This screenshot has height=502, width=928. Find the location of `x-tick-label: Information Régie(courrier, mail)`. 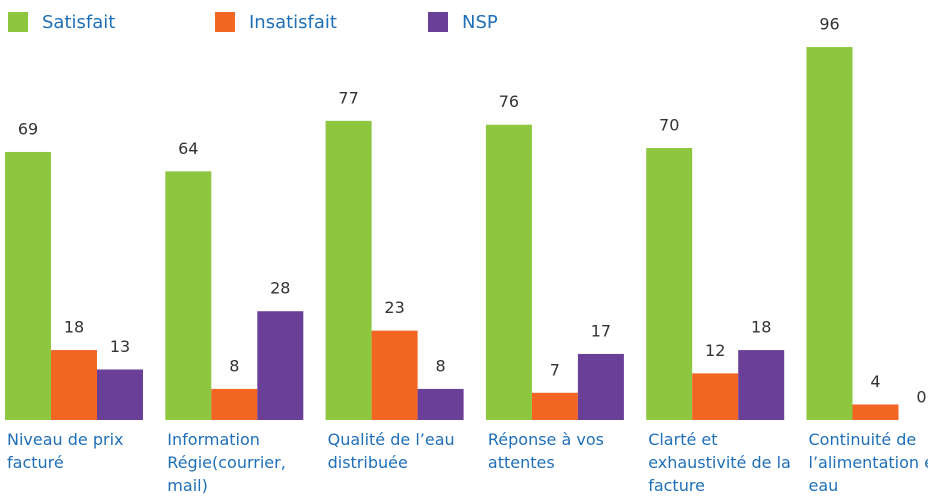

x-tick-label: Information Régie(courrier, mail) is located at coordinates (226, 462).